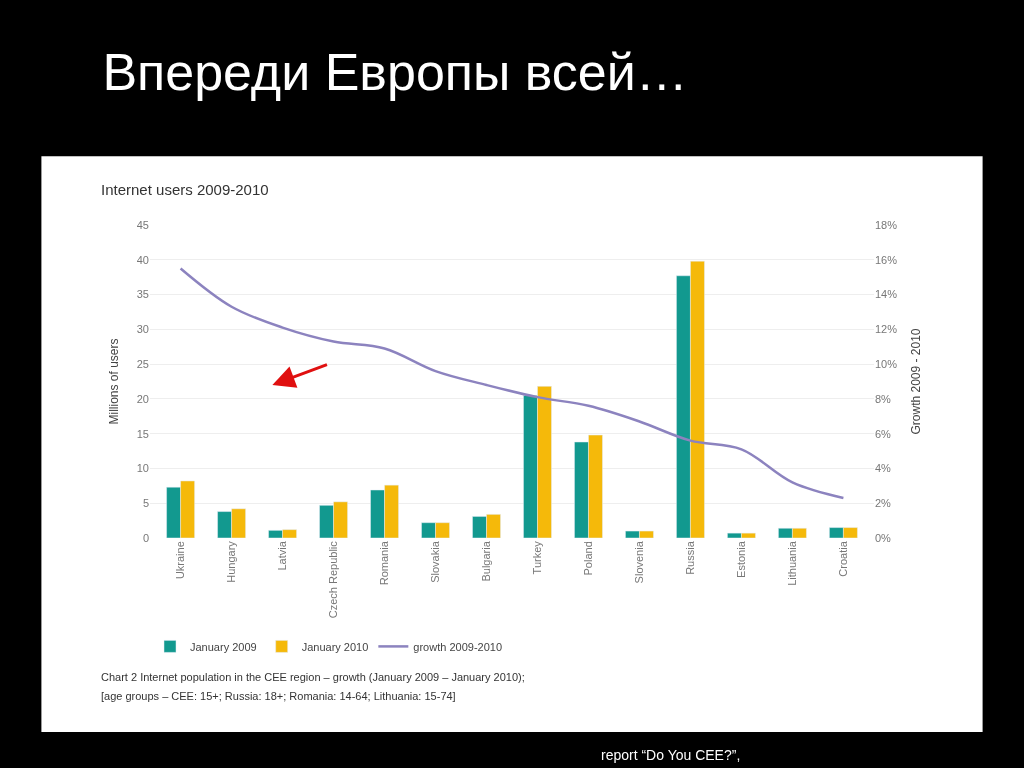  What do you see at coordinates (142, 398) in the screenshot?
I see `y-tick-label: 20` at bounding box center [142, 398].